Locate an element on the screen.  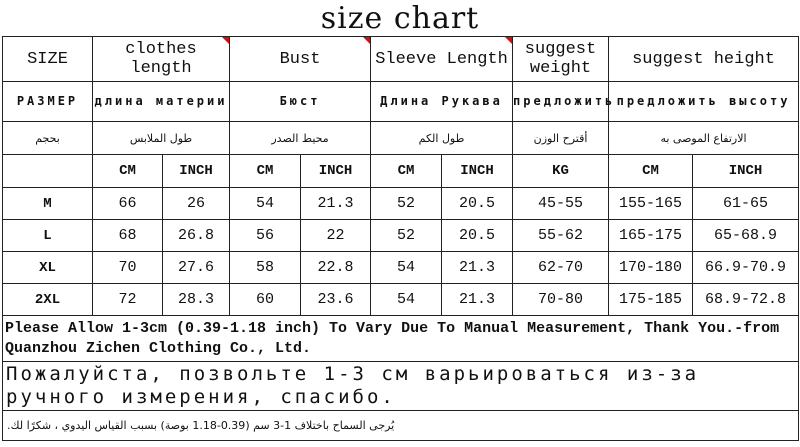
header-bust-ar: محيط الصدر is located at coordinates (300, 138).